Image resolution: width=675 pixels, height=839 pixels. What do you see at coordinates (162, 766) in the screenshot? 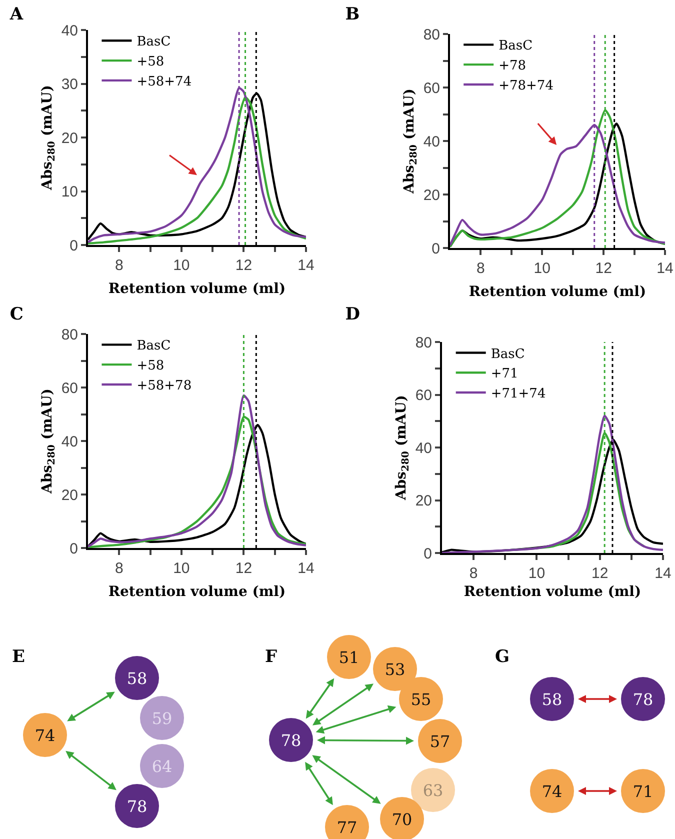
I see `text: 64` at bounding box center [162, 766].